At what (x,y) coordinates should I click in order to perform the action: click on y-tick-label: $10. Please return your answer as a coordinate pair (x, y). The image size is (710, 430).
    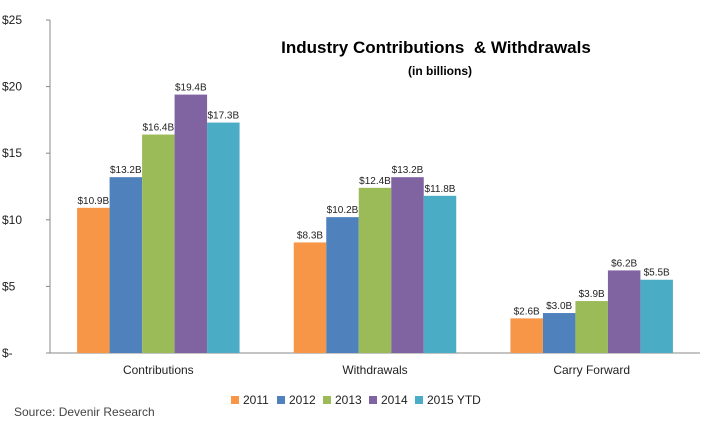
    Looking at the image, I should click on (12, 220).